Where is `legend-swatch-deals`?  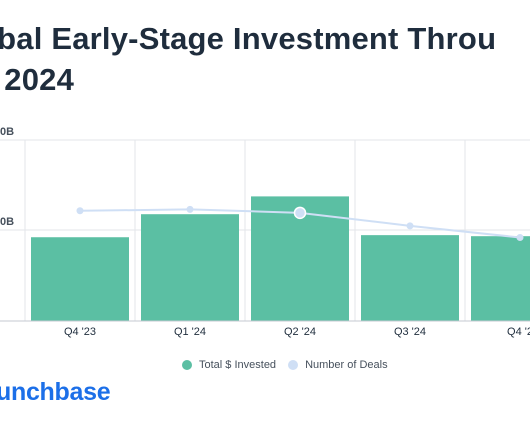 legend-swatch-deals is located at coordinates (293, 365).